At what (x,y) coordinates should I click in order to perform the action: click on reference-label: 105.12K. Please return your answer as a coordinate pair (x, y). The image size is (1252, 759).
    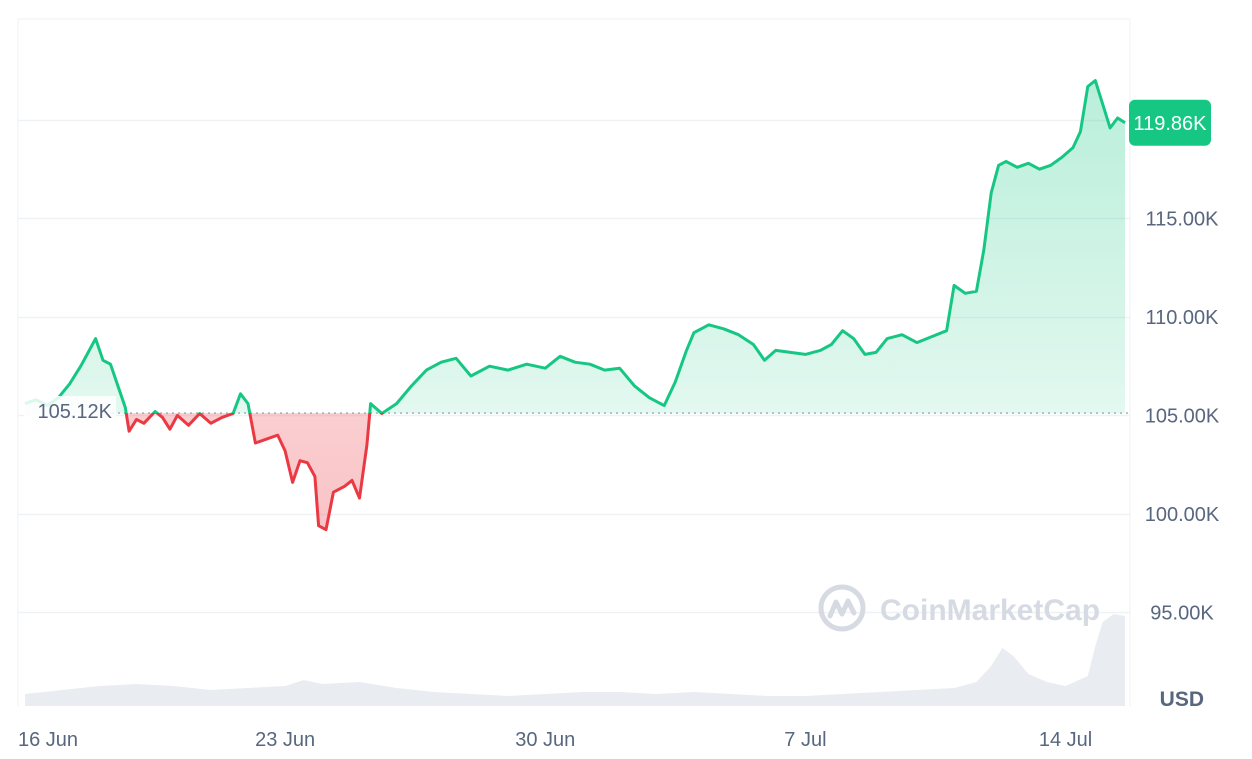
    Looking at the image, I should click on (70, 410).